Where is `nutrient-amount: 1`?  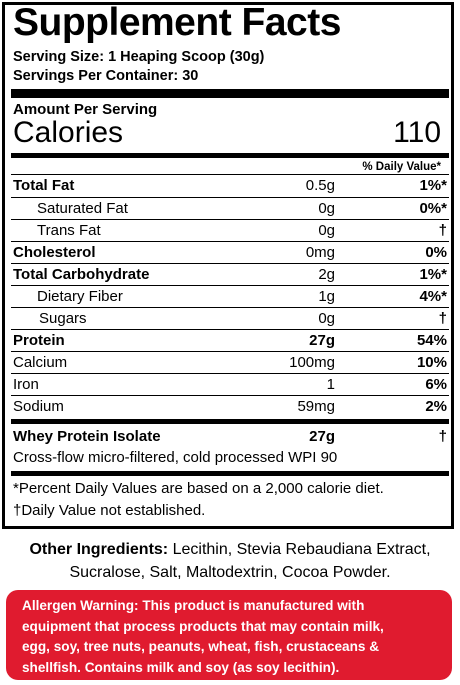 nutrient-amount: 1 is located at coordinates (330, 384).